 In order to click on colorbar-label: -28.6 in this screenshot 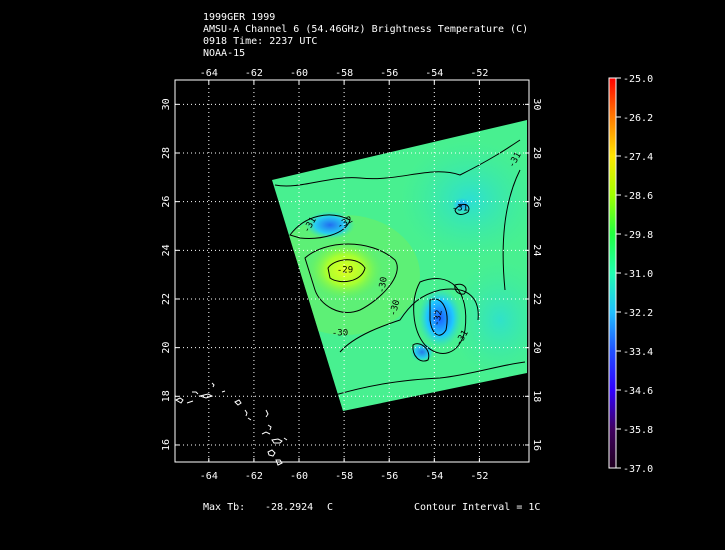, I will do `click(638, 196)`.